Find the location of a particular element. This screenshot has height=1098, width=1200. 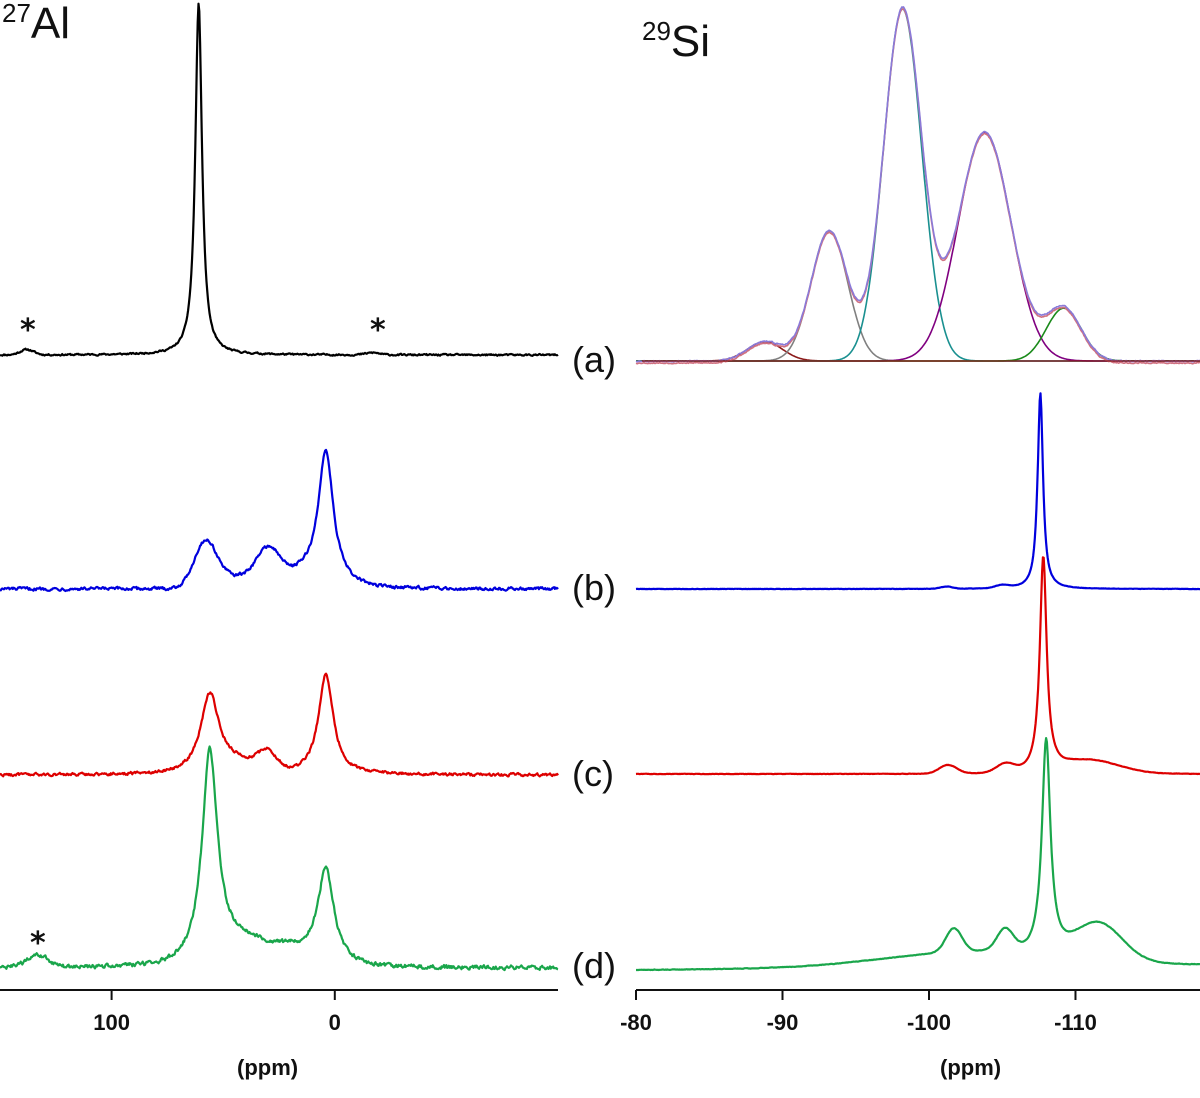

left-traces-trace-d is located at coordinates (279, 858).